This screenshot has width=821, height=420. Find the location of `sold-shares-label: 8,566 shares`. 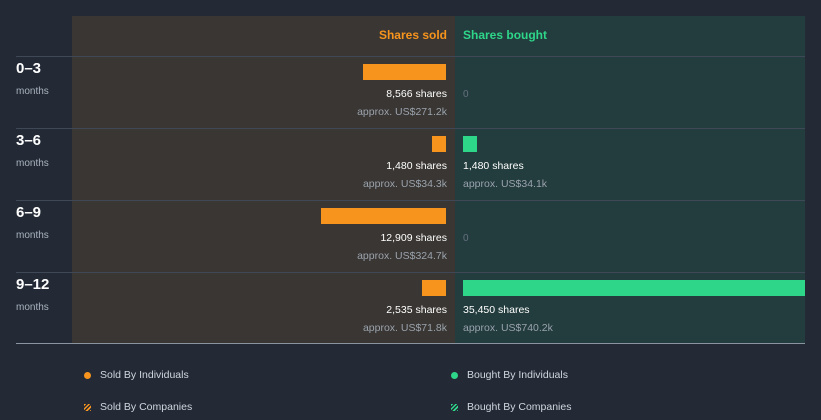

sold-shares-label: 8,566 shares is located at coordinates (416, 94).